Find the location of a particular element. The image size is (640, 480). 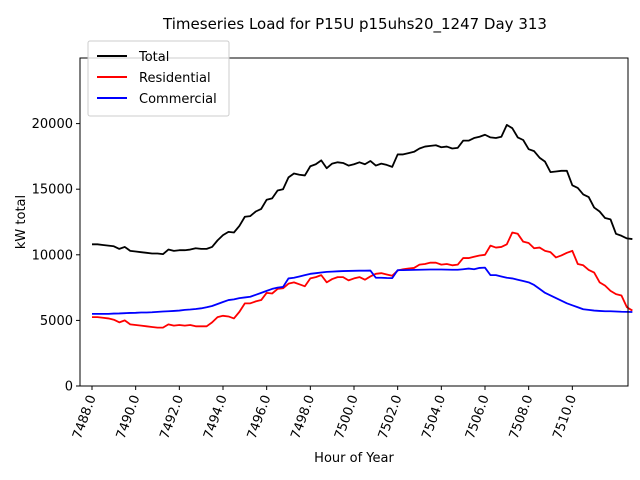

y-tick-label: 15000 is located at coordinates (52, 190).